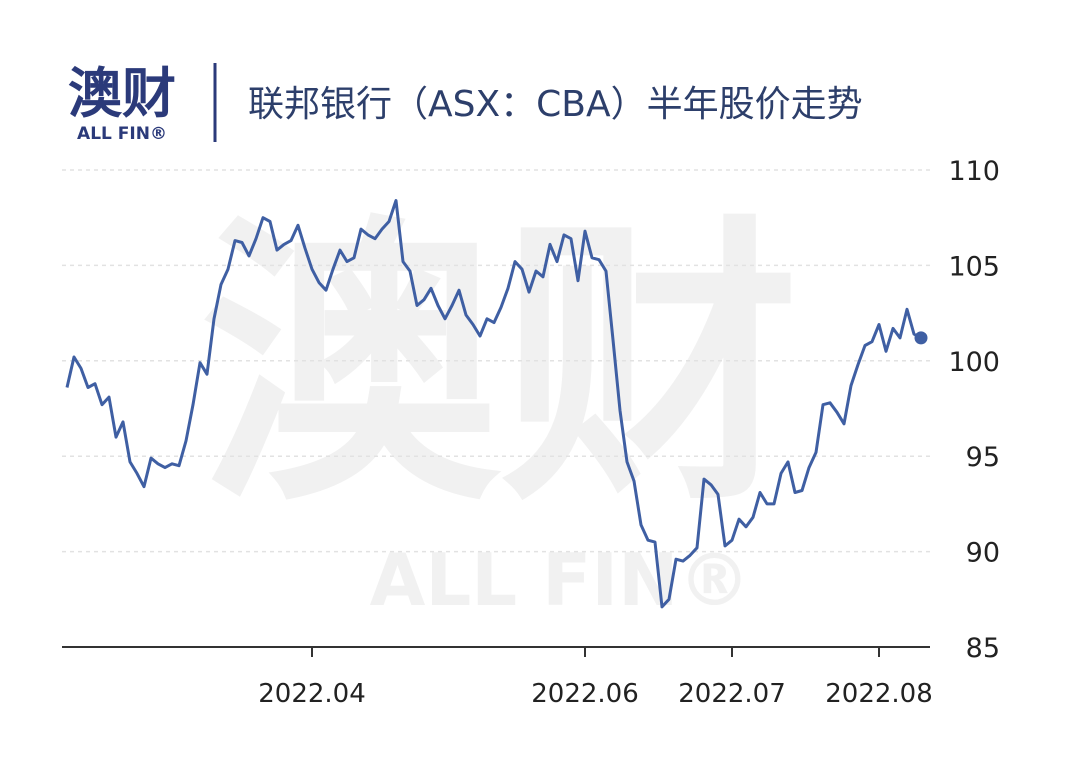 The width and height of the screenshot is (1080, 766). Describe the element at coordinates (122, 93) in the screenshot. I see `logo-name: 澳财` at that location.